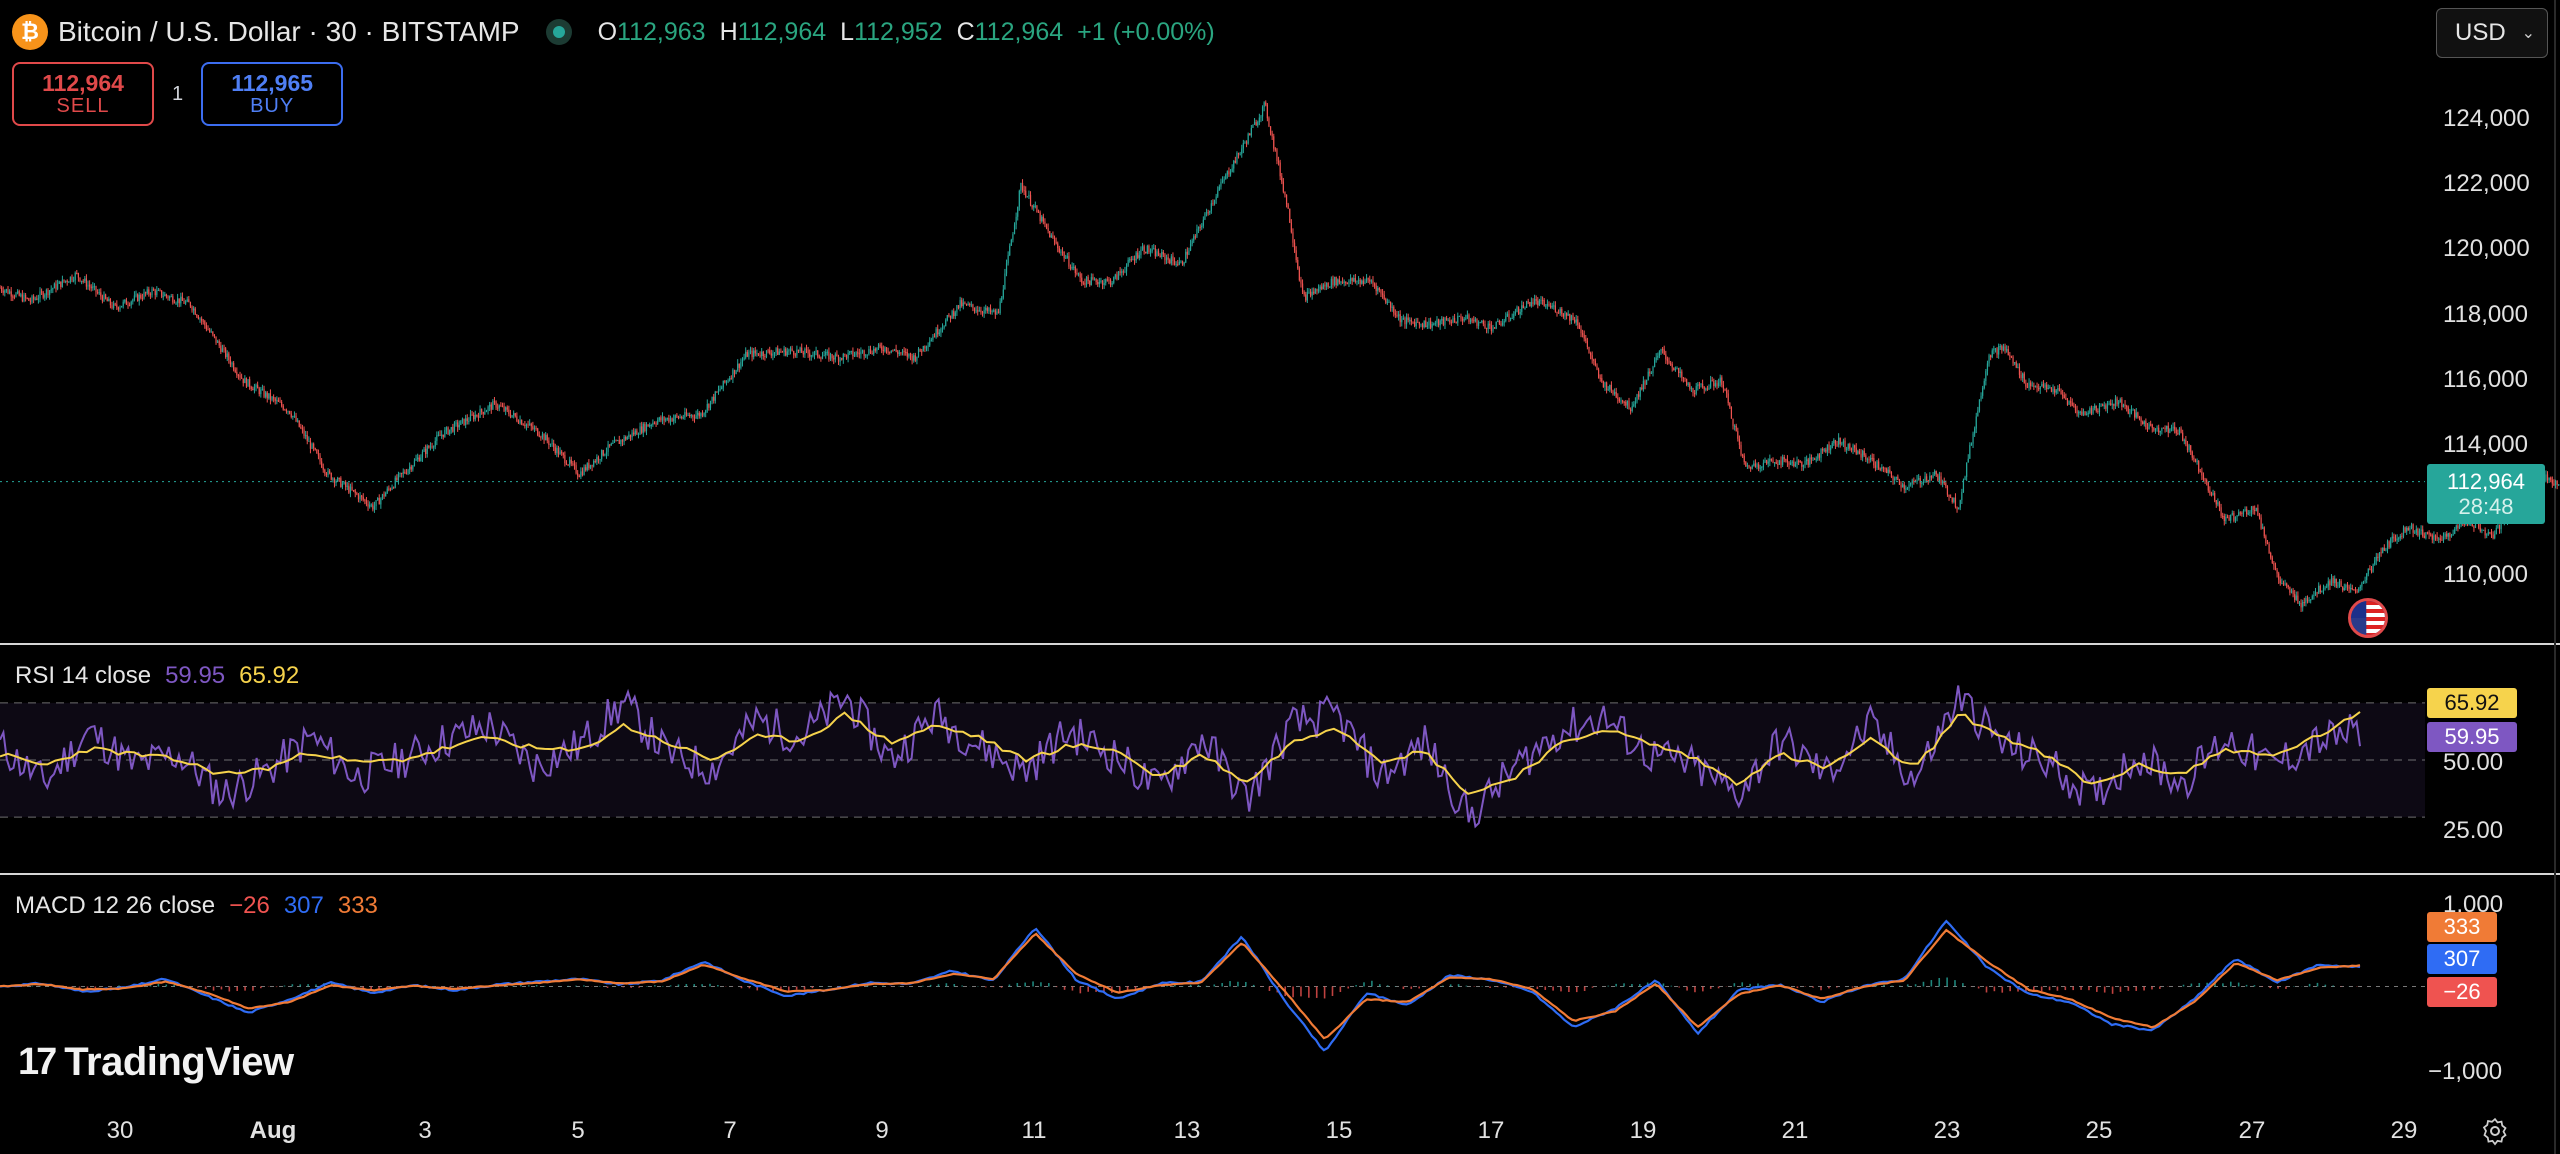 Image resolution: width=2560 pixels, height=1154 pixels. I want to click on macd-legend: MACD 12 26 close −26 307 333, so click(196, 906).